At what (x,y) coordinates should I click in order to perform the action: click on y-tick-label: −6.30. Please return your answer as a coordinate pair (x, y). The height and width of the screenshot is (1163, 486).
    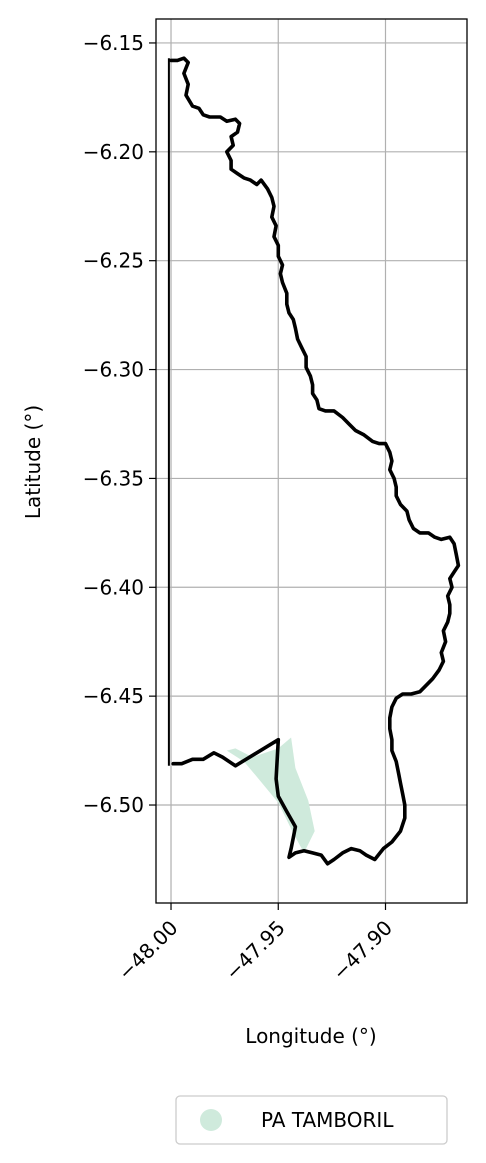
    Looking at the image, I should click on (113, 370).